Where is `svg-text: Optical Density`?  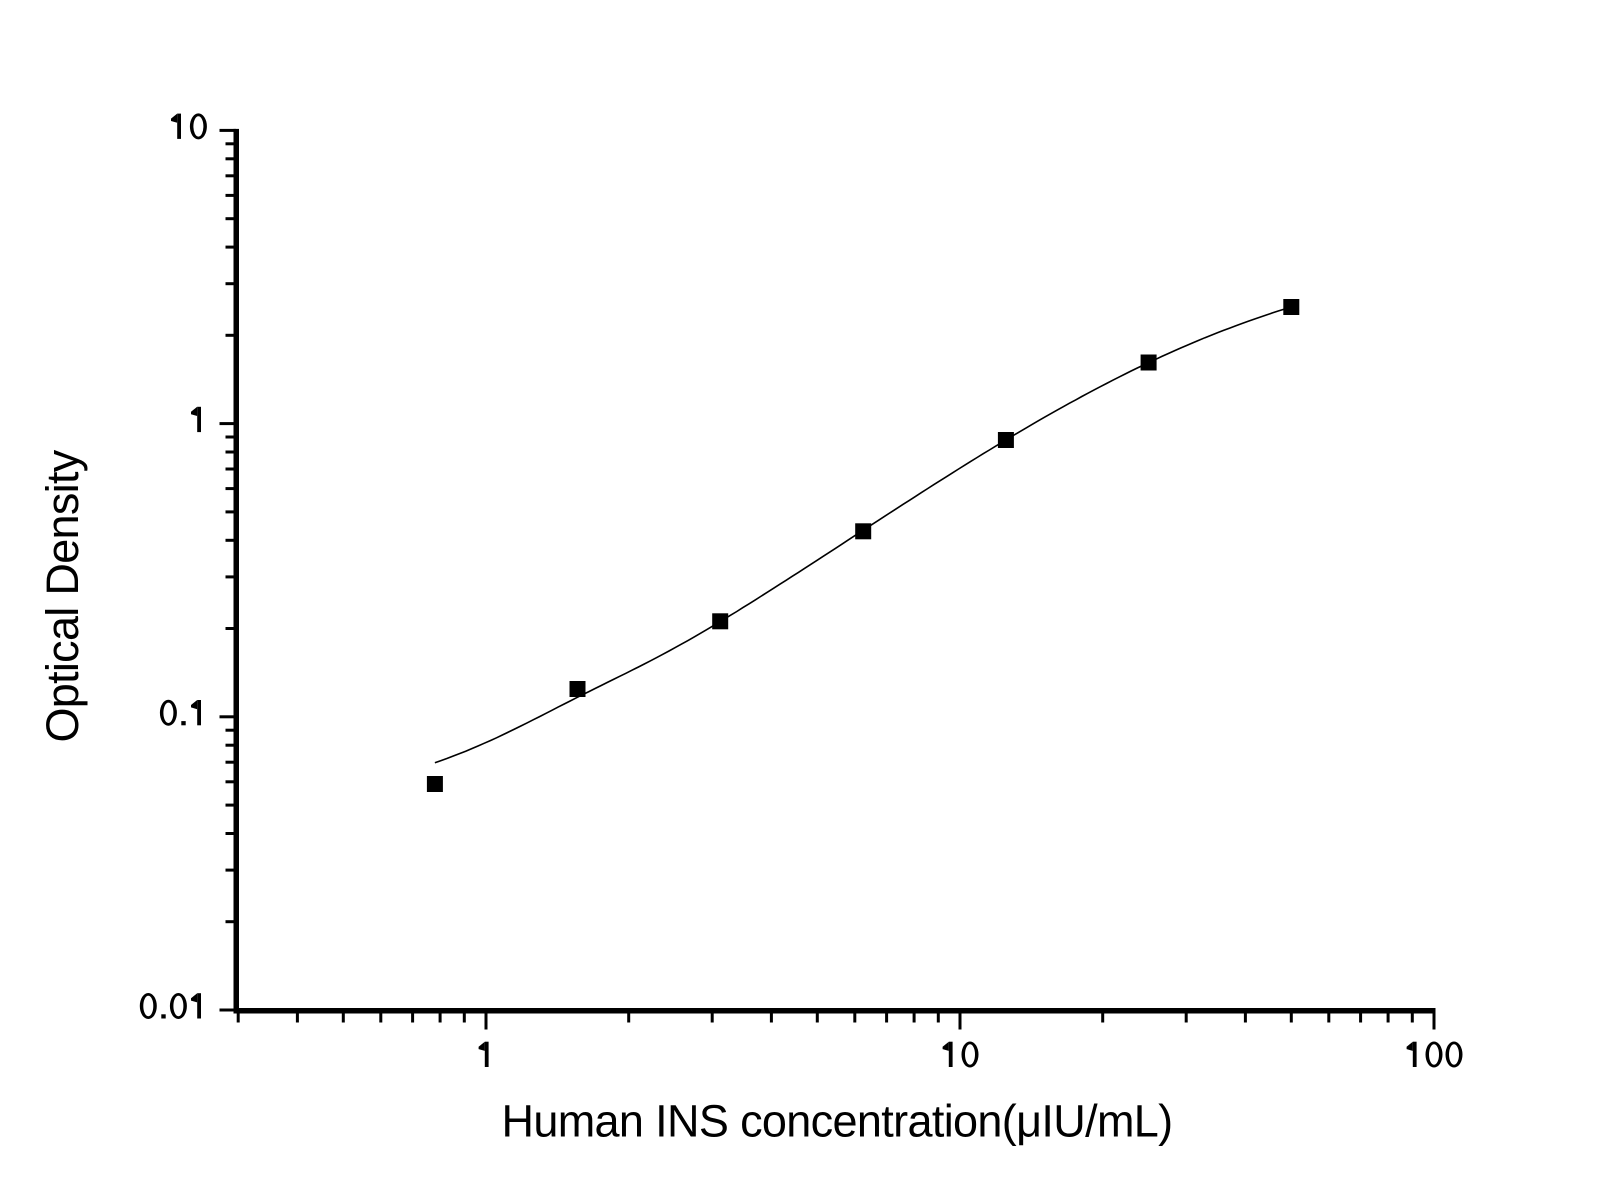 svg-text: Optical Density is located at coordinates (62, 595).